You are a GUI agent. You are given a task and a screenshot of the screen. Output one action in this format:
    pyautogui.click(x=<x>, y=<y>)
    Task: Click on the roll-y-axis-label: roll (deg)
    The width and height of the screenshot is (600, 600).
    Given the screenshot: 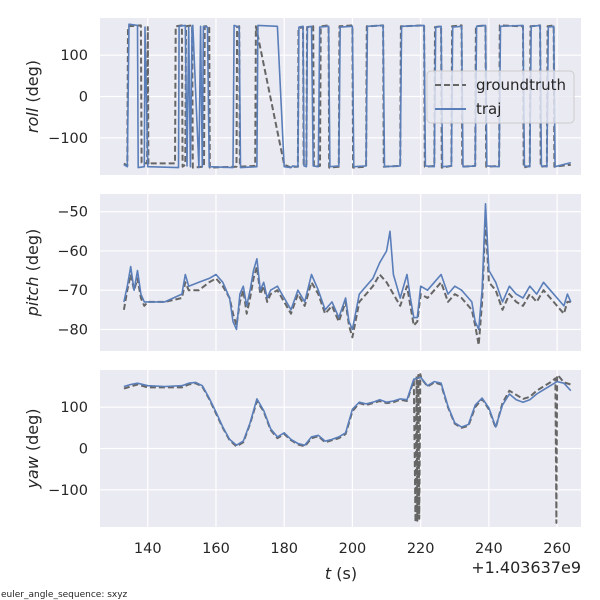 What is the action you would take?
    pyautogui.click(x=32, y=96)
    